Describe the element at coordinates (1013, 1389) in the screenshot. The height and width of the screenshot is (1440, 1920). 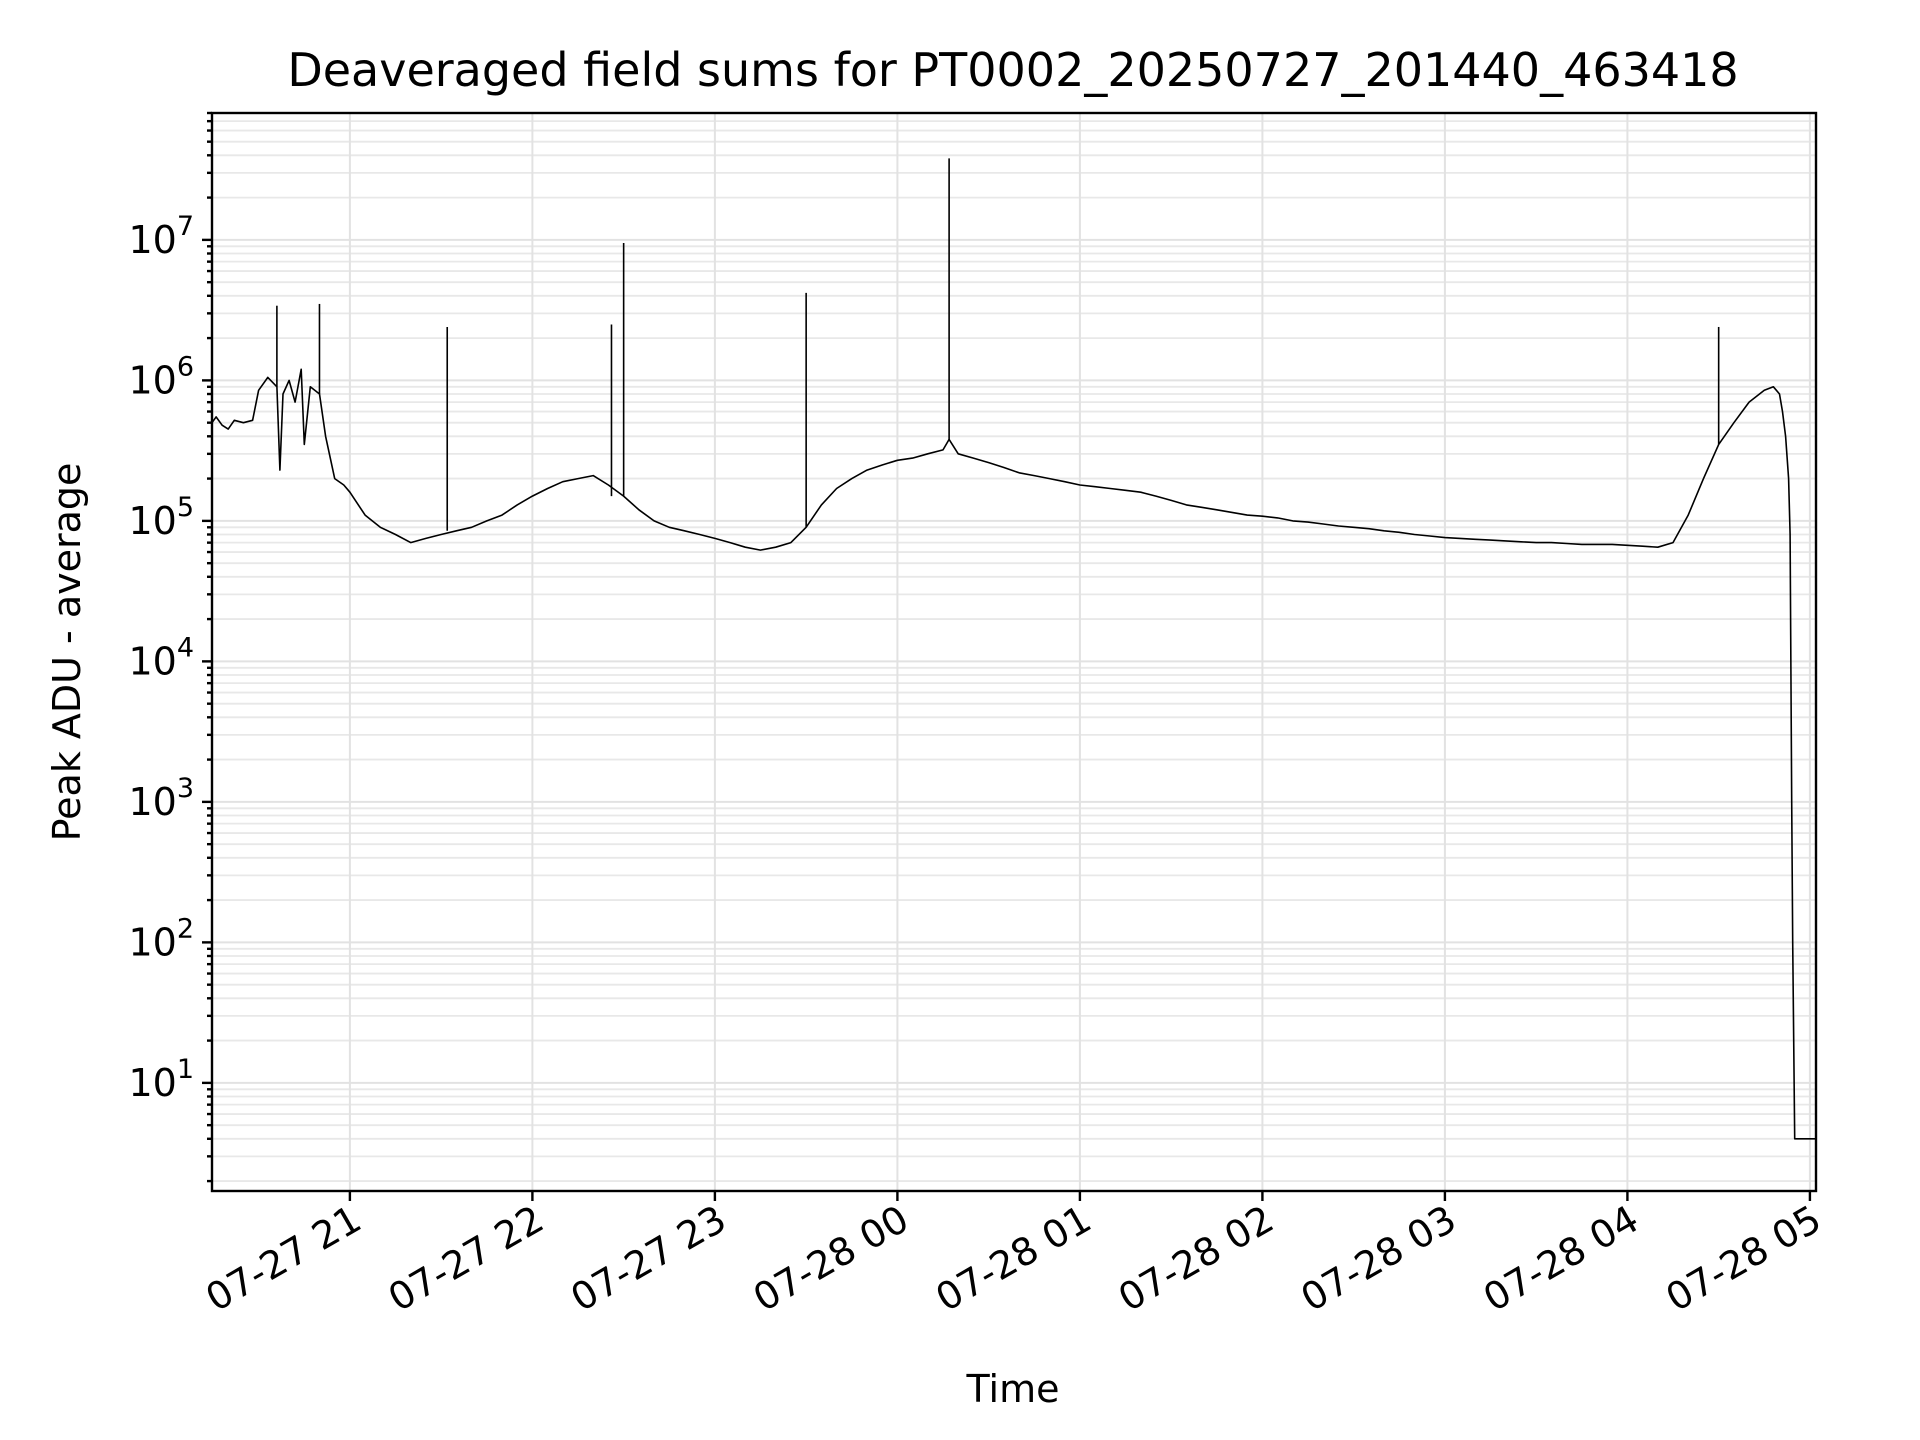
I see `x-axis-label: Time` at that location.